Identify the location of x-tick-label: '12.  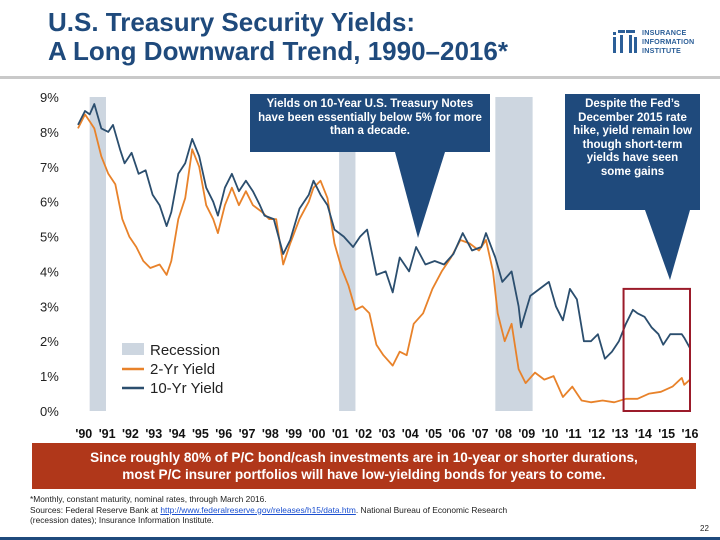
(596, 434).